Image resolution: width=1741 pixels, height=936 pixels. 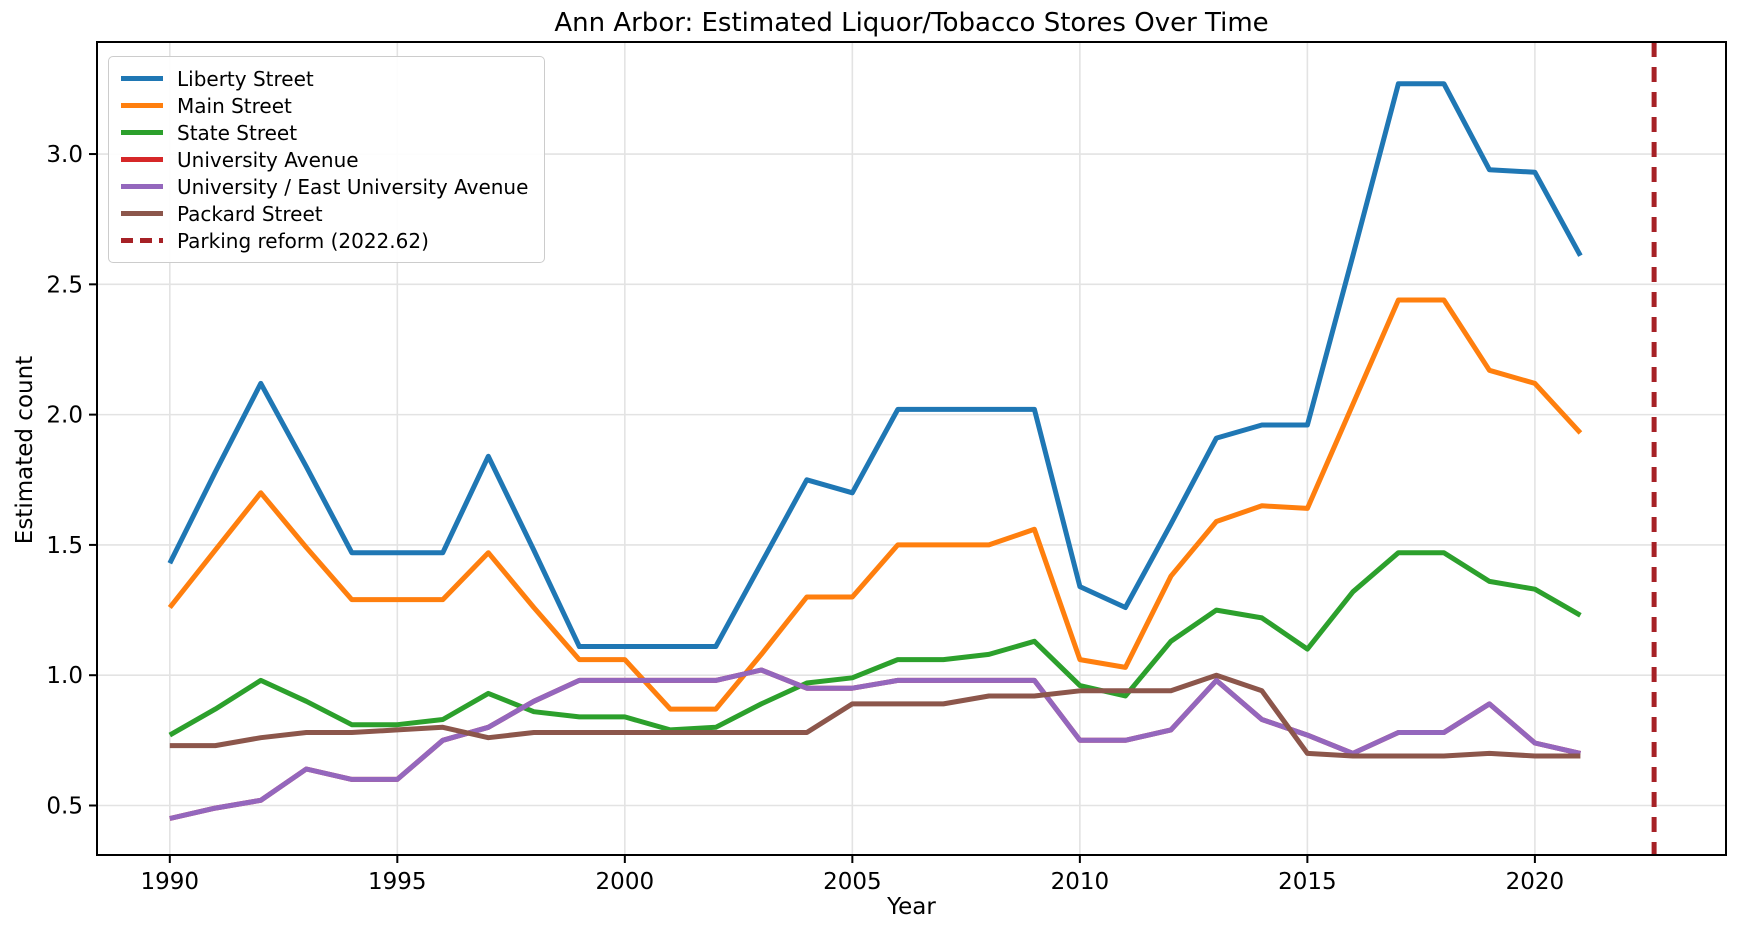 I want to click on x-tick-label: 1990, so click(x=170, y=882).